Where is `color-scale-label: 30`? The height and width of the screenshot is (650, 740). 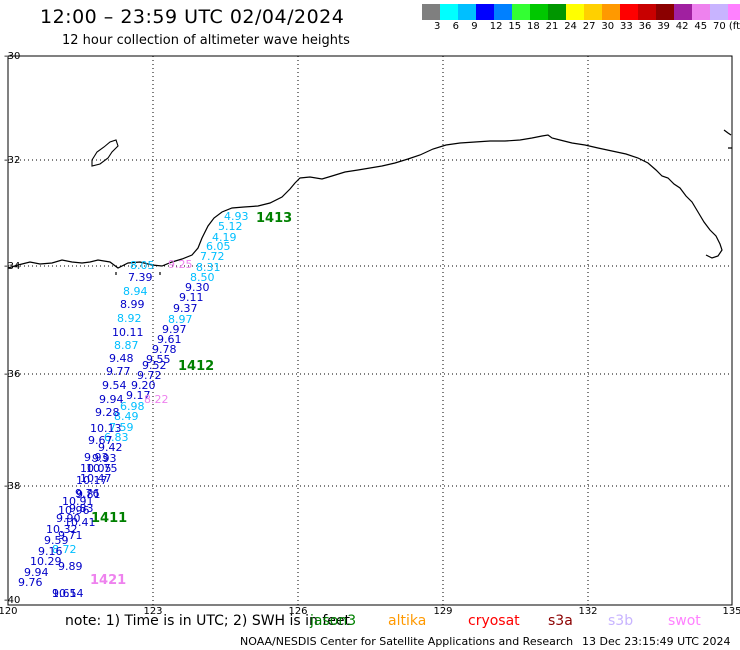
color-scale-label: 30 is located at coordinates (608, 26).